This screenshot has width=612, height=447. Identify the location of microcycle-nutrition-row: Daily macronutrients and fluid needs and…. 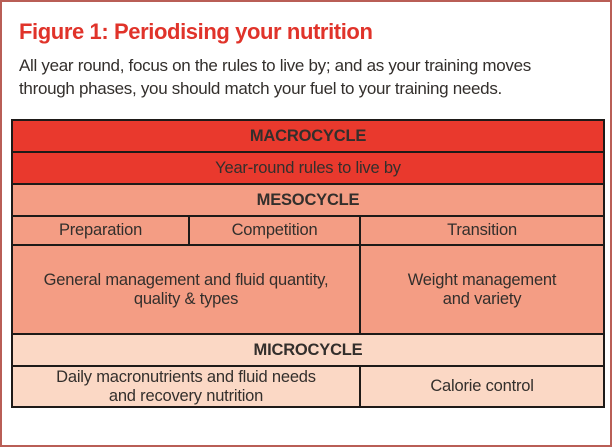
(308, 386).